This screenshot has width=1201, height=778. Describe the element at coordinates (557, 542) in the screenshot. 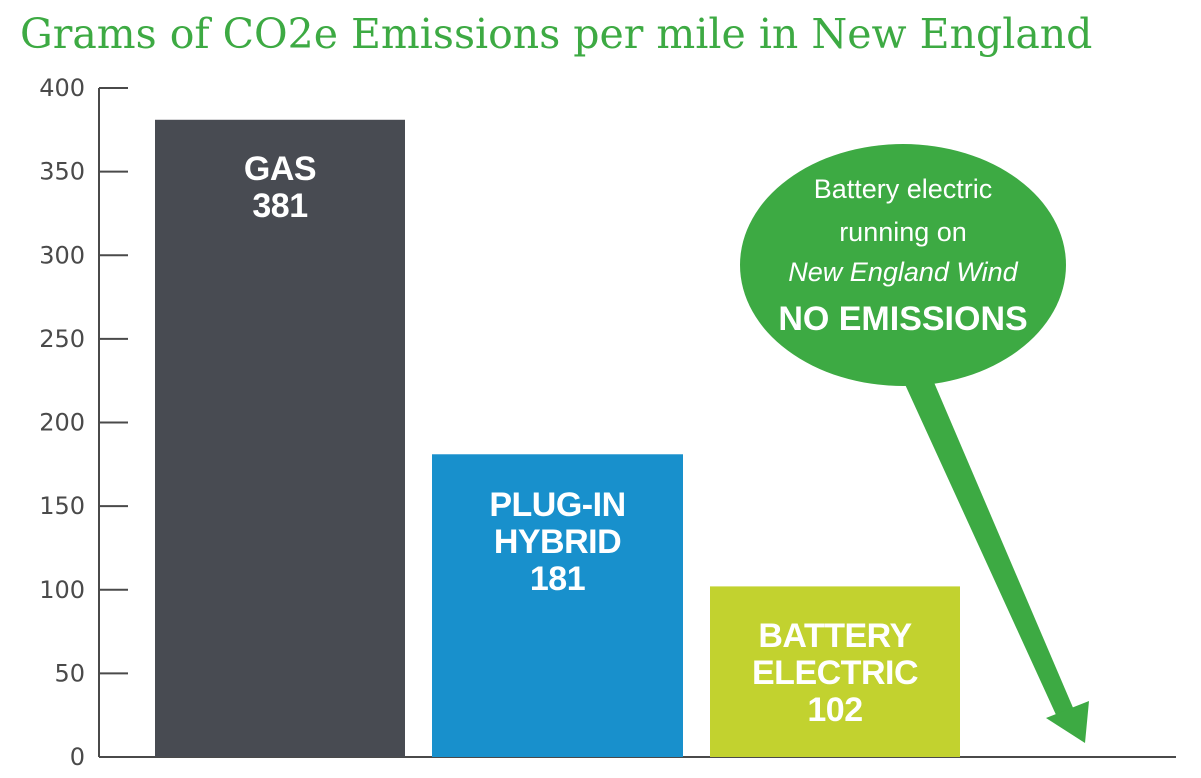

I see `bar-label-line: HYBRID` at that location.